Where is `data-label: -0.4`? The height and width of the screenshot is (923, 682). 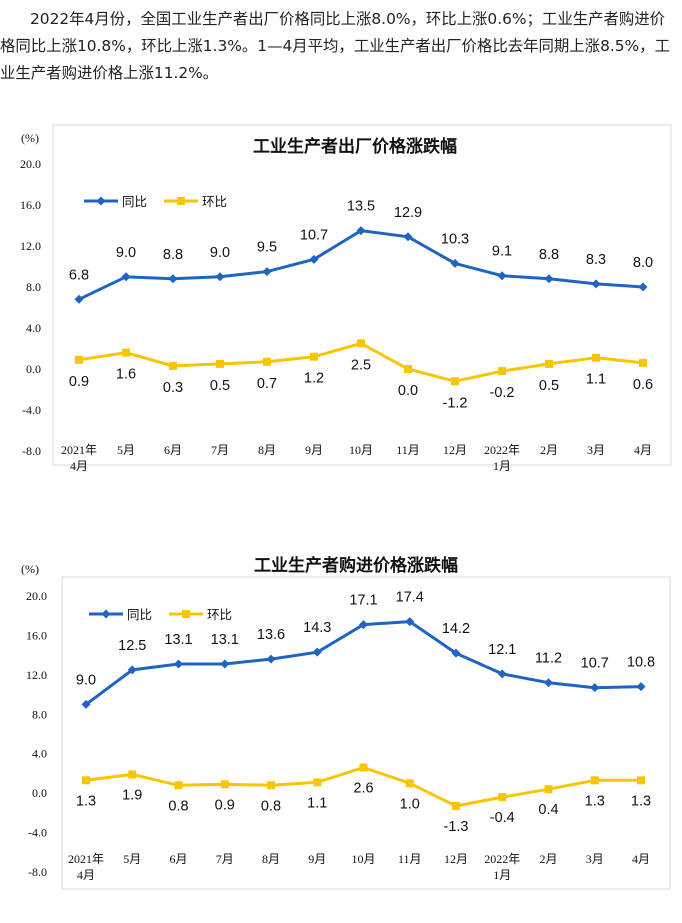
data-label: -0.4 is located at coordinates (502, 818).